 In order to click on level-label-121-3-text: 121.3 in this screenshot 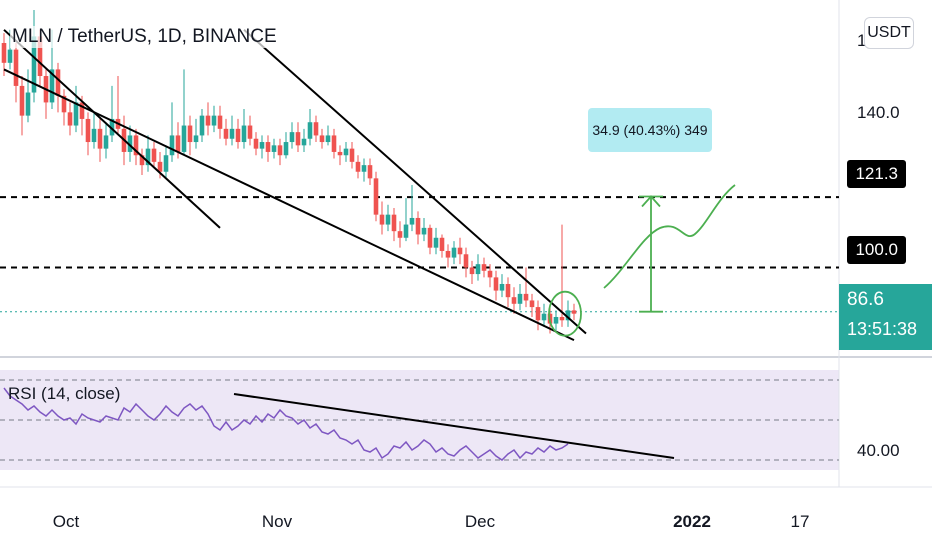, I will do `click(876, 173)`.